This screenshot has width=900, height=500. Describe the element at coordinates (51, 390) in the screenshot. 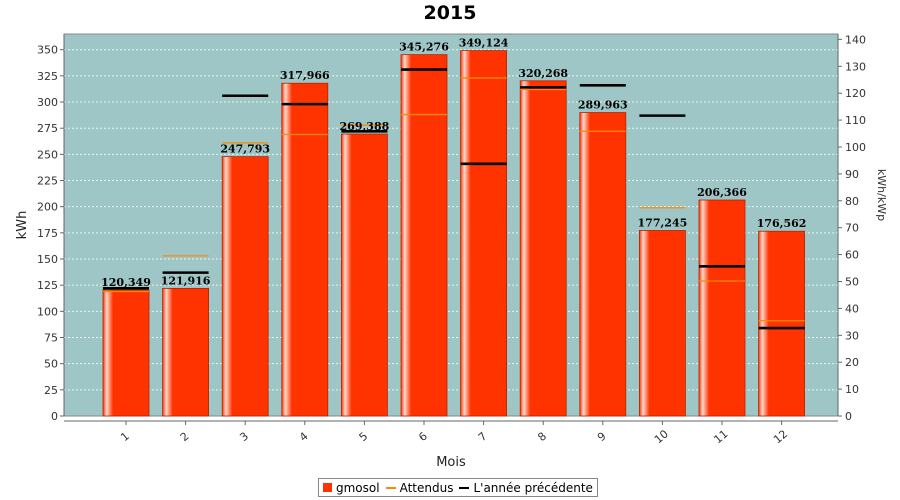

I see `y-tick-label: 25` at that location.